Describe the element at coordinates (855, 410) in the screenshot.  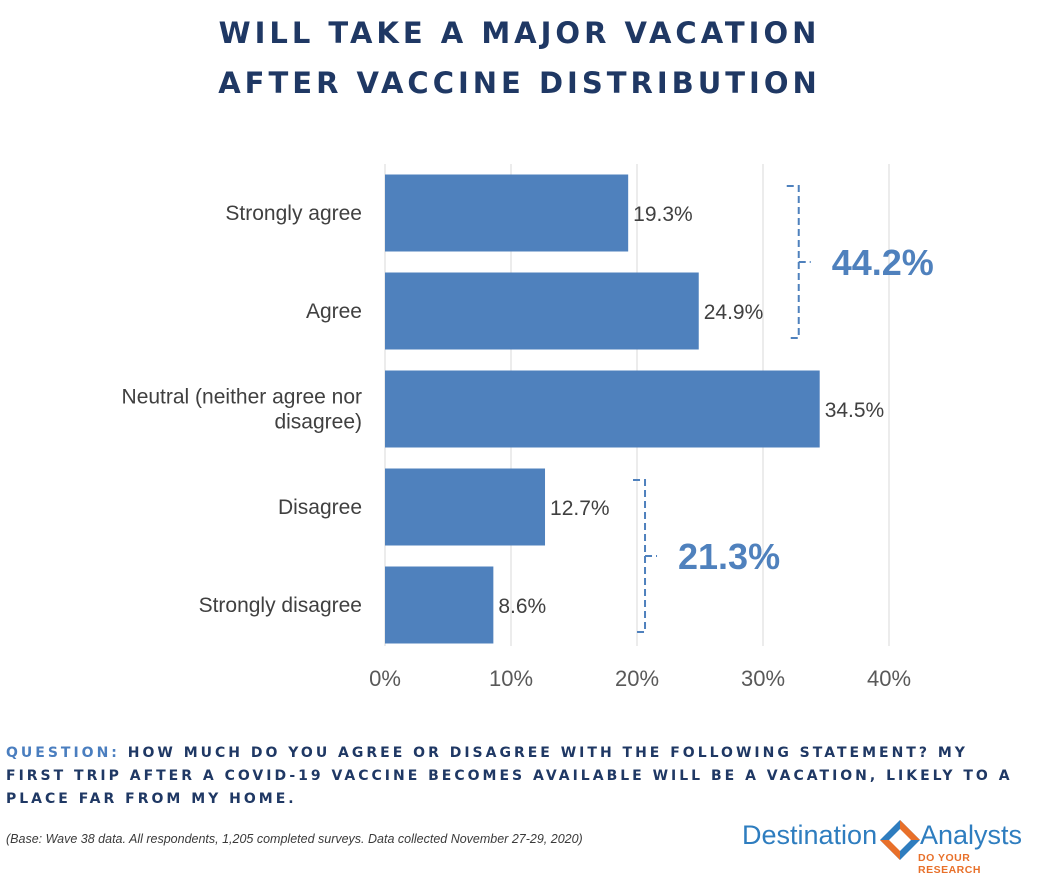
I see `data-label: 34.5%` at that location.